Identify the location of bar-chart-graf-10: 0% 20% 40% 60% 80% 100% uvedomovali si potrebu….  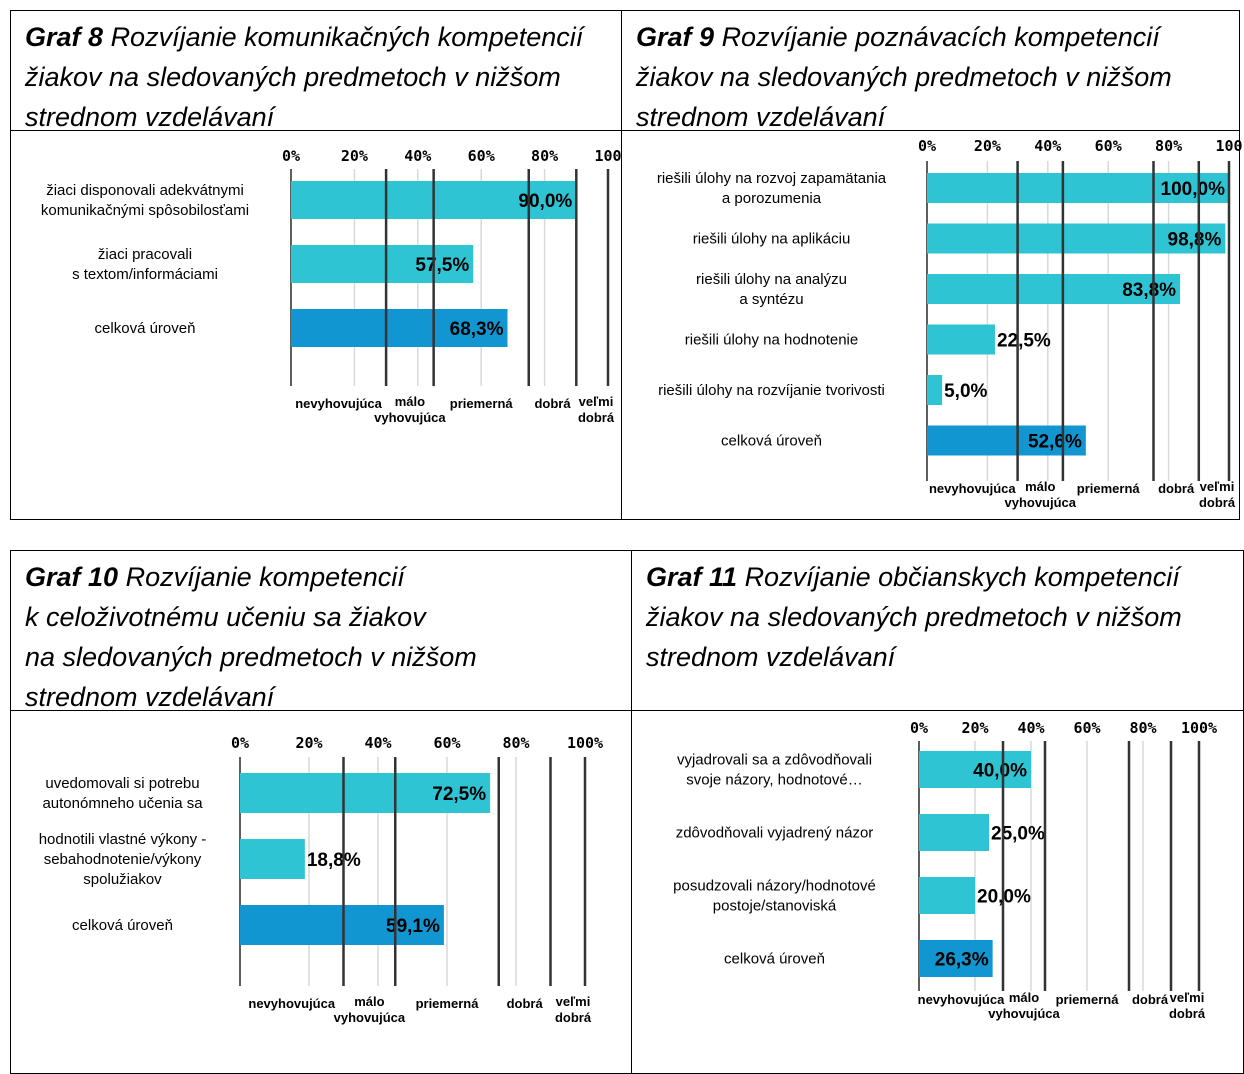
(321, 879).